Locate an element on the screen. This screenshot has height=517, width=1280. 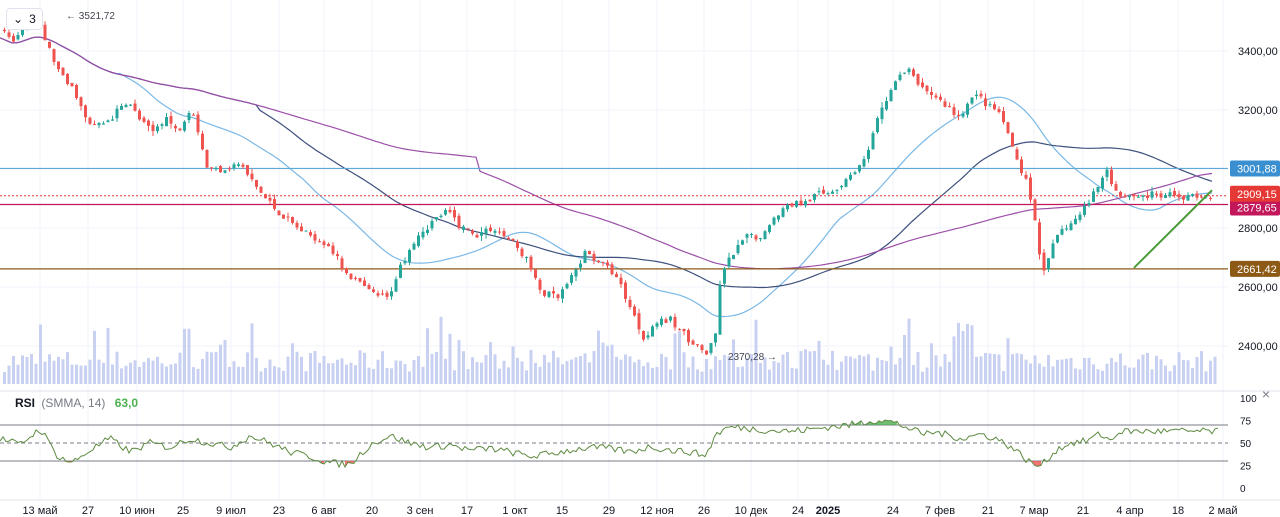
time-tick-label: 25 is located at coordinates (183, 511).